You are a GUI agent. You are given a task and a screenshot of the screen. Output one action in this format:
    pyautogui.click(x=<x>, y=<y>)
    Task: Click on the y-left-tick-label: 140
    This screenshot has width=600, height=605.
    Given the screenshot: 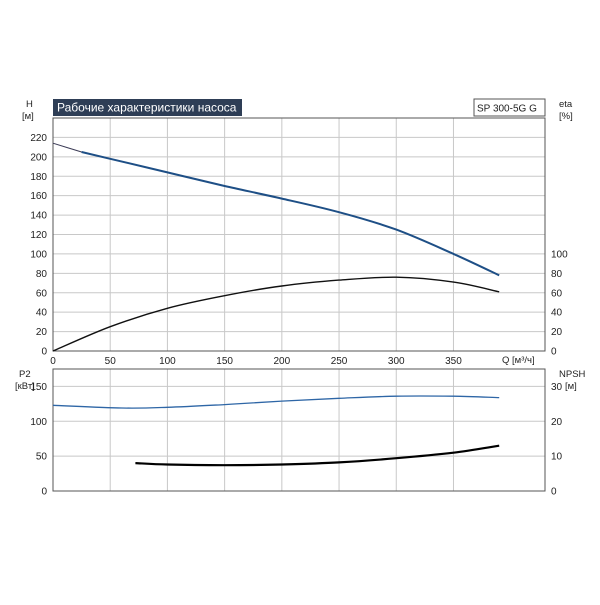 What is the action you would take?
    pyautogui.click(x=38, y=216)
    